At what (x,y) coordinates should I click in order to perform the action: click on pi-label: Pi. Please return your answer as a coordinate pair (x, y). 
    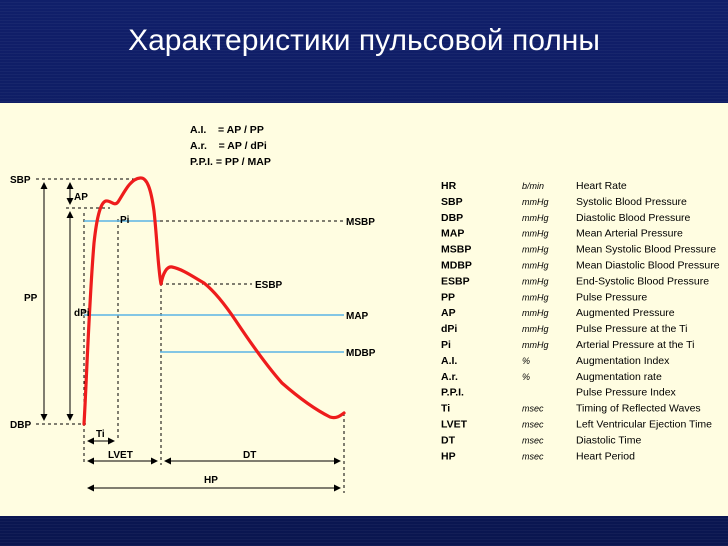
    Looking at the image, I should click on (125, 220).